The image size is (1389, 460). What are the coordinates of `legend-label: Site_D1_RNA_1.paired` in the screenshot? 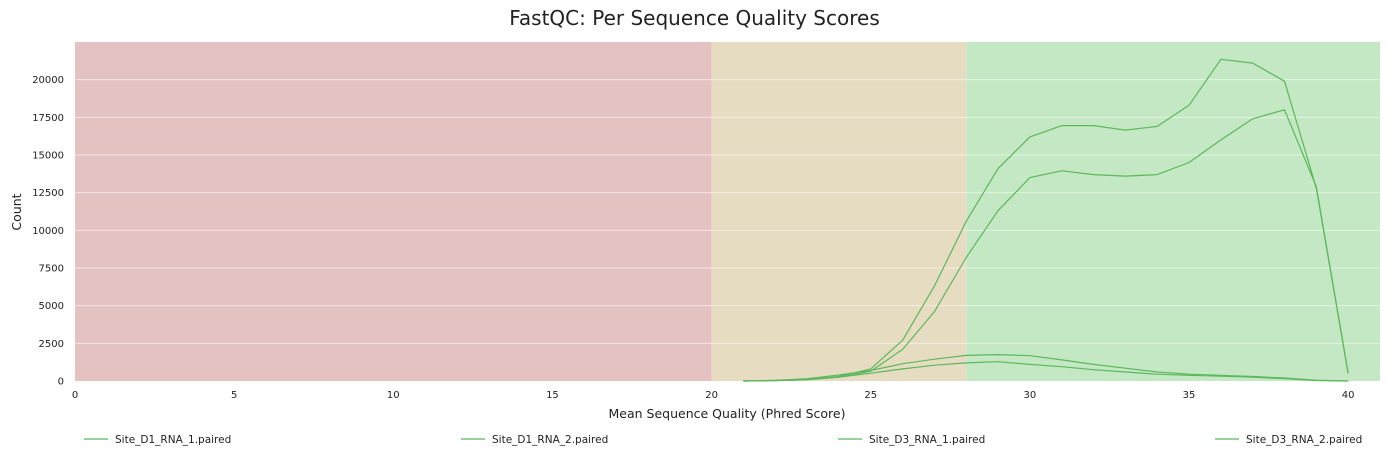 It's located at (173, 440).